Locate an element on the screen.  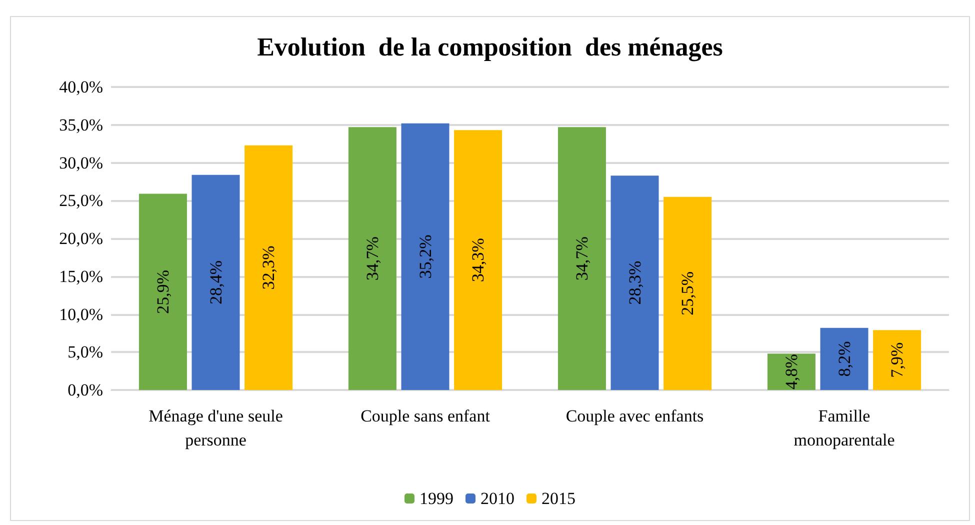
legend-label: 2010 is located at coordinates (497, 498).